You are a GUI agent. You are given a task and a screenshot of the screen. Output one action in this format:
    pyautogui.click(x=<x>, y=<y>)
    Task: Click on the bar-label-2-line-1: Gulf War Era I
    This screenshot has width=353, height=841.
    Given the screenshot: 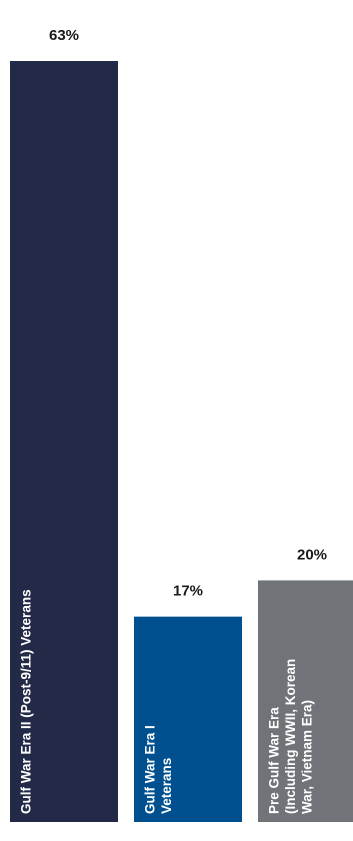 What is the action you would take?
    pyautogui.click(x=149, y=769)
    